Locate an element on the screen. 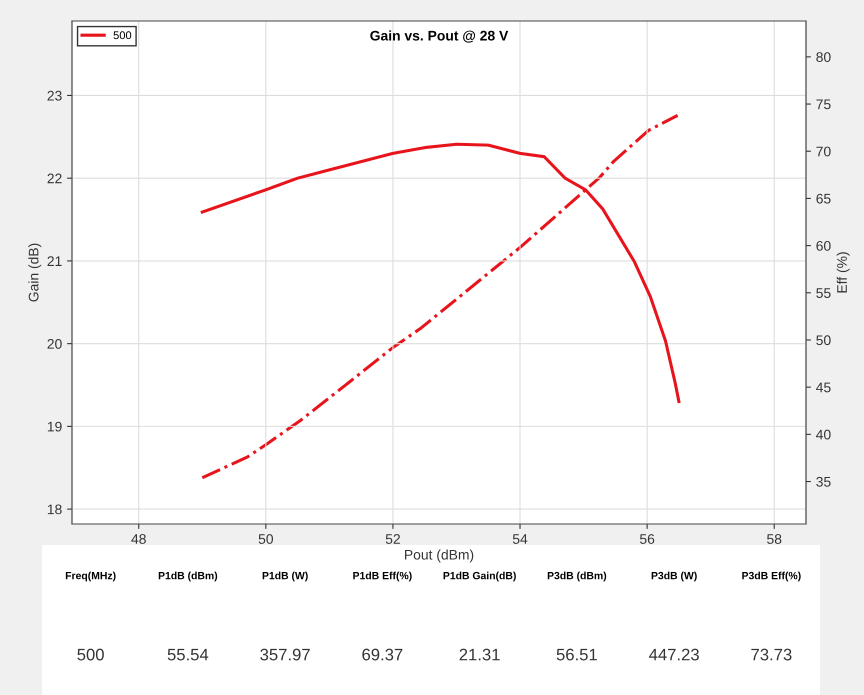 The height and width of the screenshot is (695, 864). y2-tick-label: 55 is located at coordinates (823, 293).